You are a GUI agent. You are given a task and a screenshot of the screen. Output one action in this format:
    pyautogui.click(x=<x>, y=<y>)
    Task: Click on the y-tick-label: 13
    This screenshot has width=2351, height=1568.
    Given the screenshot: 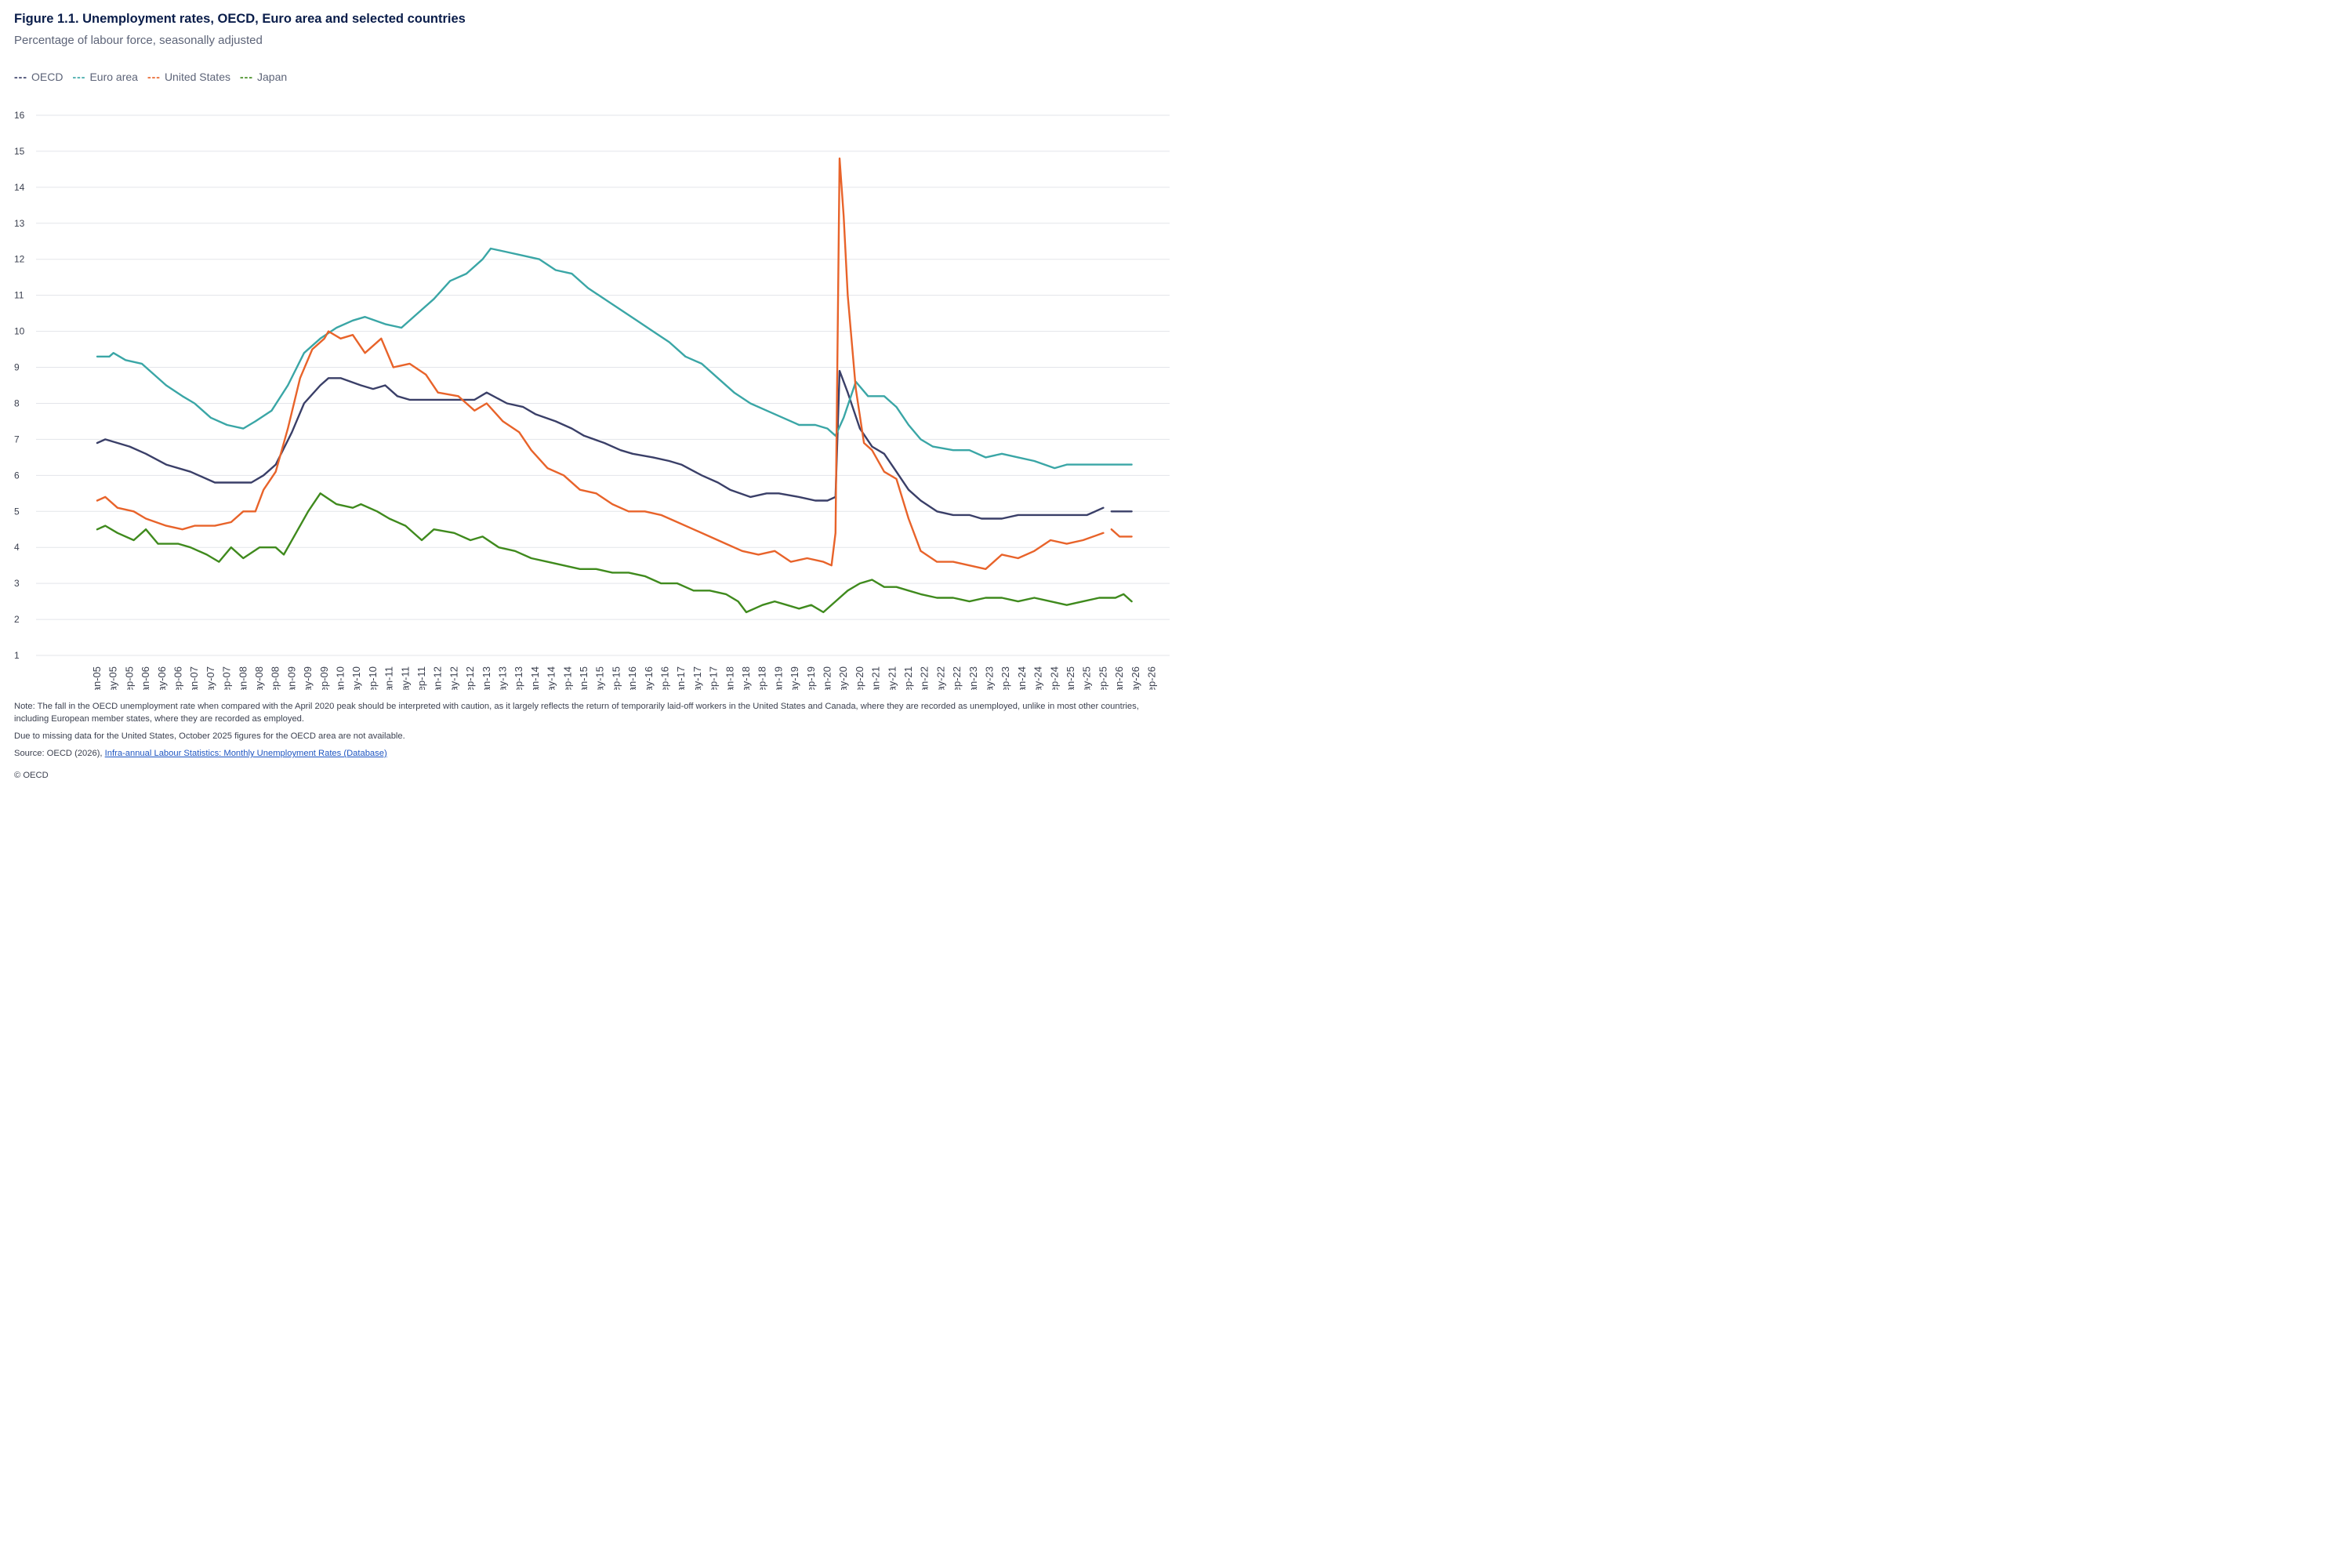 What is the action you would take?
    pyautogui.click(x=19, y=223)
    